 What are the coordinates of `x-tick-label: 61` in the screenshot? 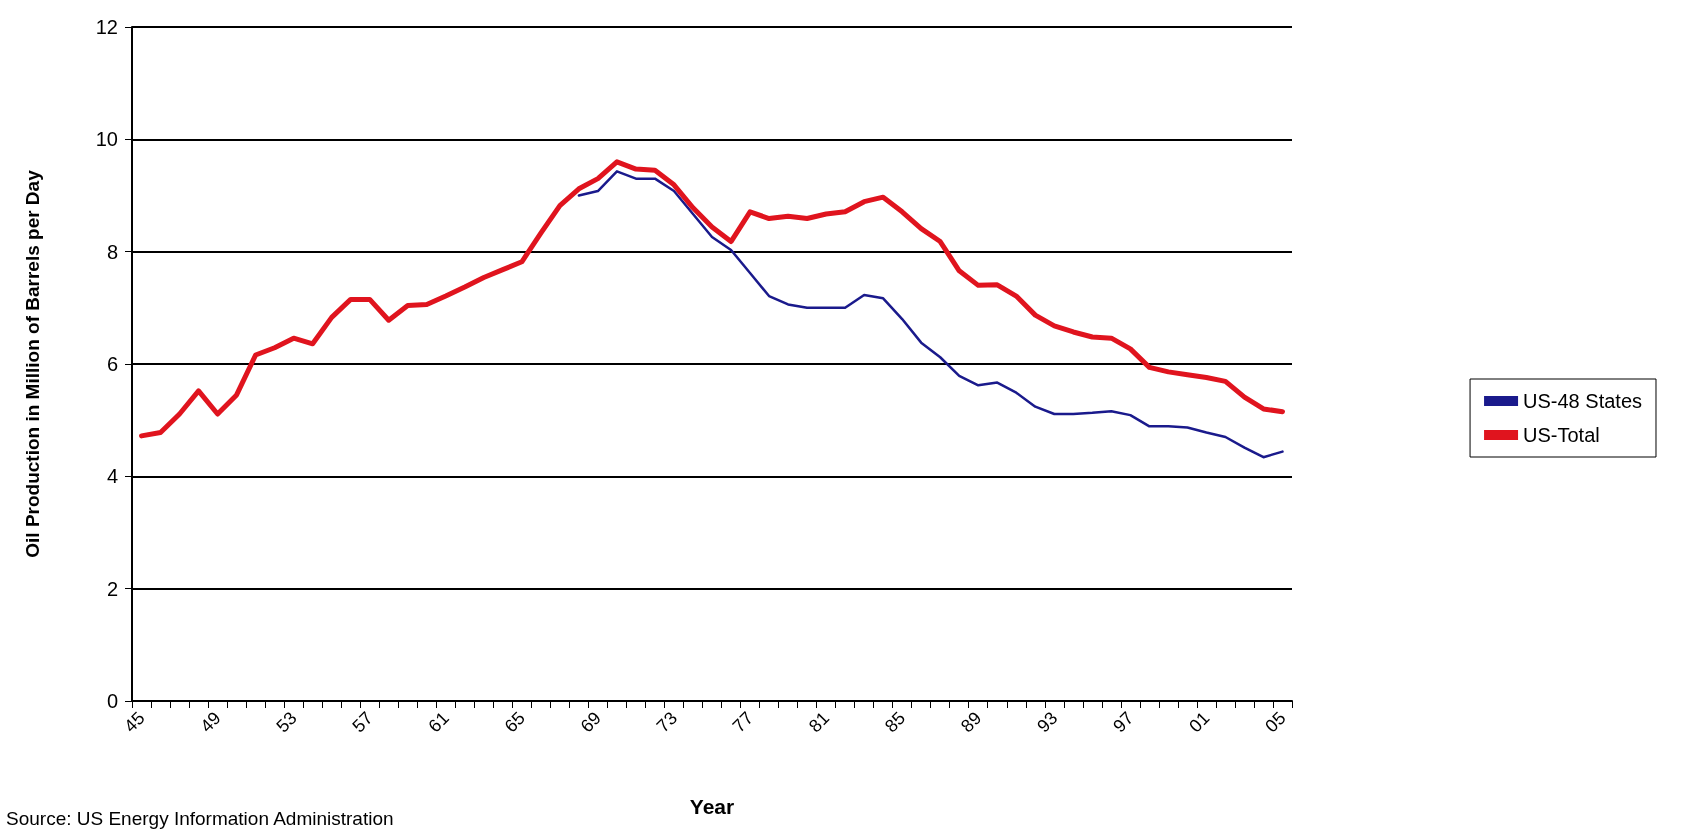 It's located at (438, 722).